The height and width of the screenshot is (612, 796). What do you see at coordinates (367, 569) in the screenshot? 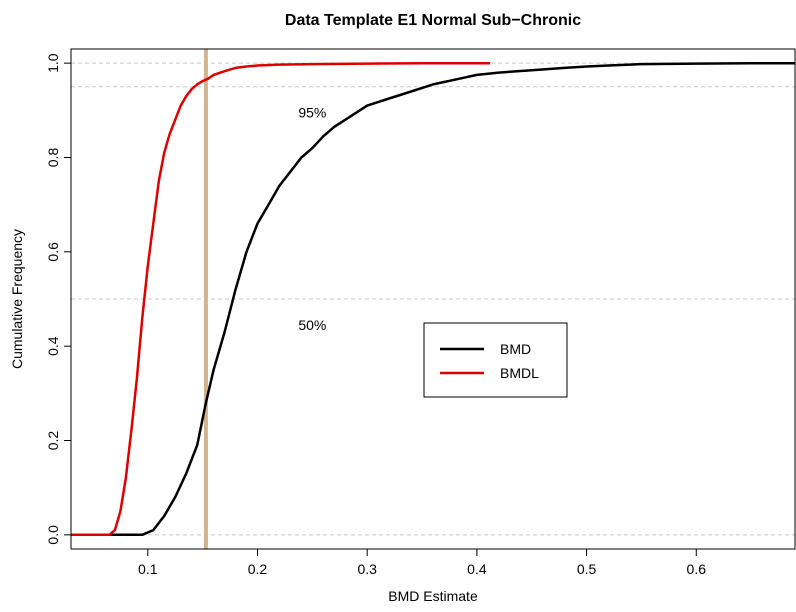
I see `x-tick-label: 0.3` at bounding box center [367, 569].